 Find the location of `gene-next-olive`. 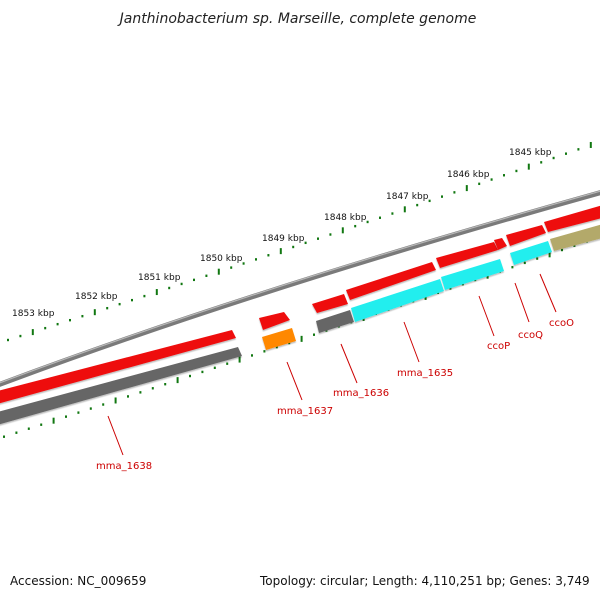

gene-next-olive is located at coordinates (575, 236).